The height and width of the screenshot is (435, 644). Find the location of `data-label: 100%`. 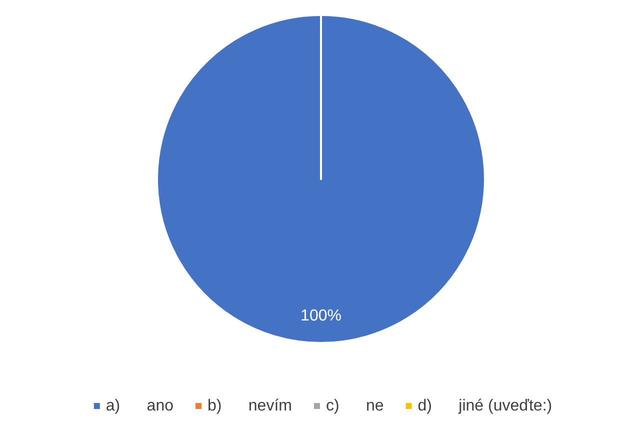

data-label: 100% is located at coordinates (321, 316).